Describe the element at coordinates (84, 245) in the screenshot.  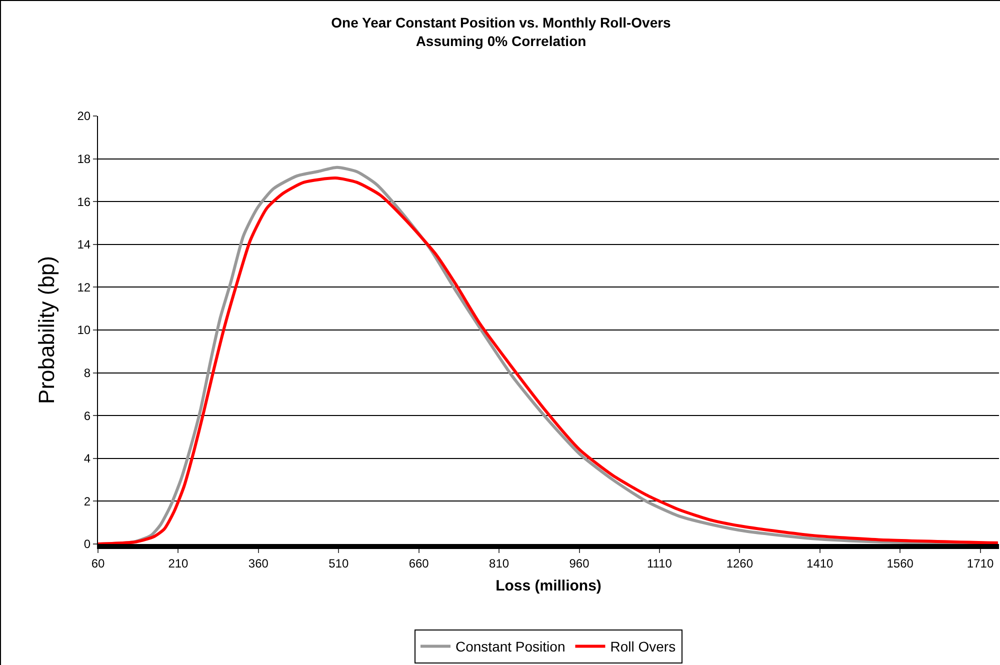
I see `y-tick-label: 14` at that location.